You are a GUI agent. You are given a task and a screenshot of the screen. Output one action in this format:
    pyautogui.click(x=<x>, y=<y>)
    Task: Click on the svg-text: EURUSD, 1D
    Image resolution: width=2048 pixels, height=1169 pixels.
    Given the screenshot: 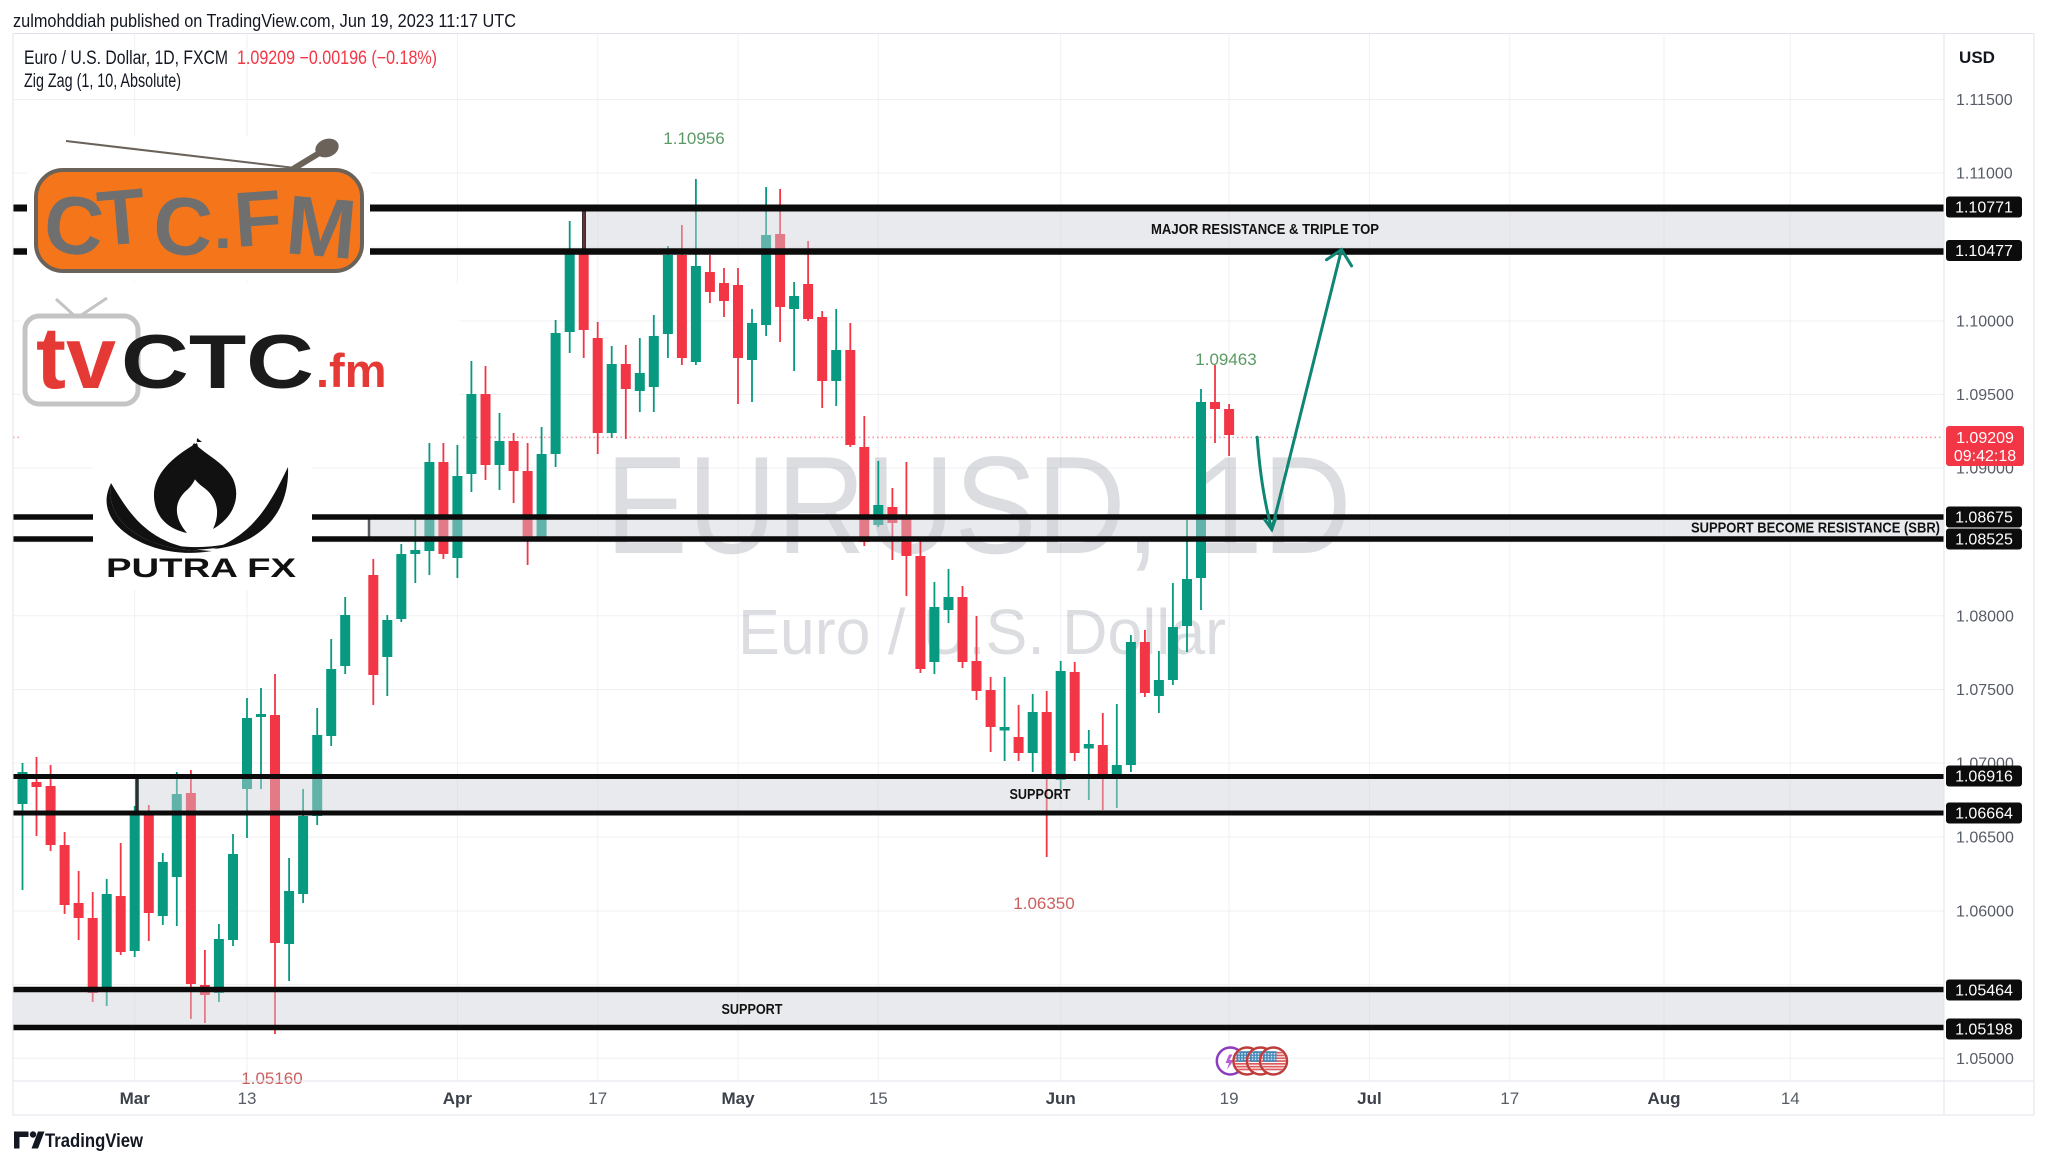 What is the action you would take?
    pyautogui.click(x=979, y=505)
    